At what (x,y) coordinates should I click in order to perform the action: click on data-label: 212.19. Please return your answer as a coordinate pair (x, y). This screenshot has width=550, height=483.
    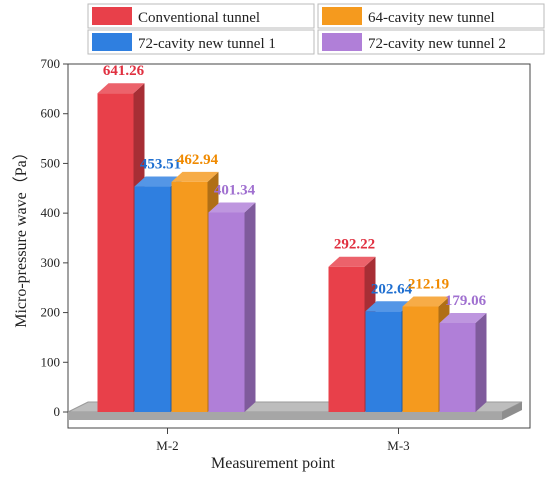
    Looking at the image, I should click on (428, 285).